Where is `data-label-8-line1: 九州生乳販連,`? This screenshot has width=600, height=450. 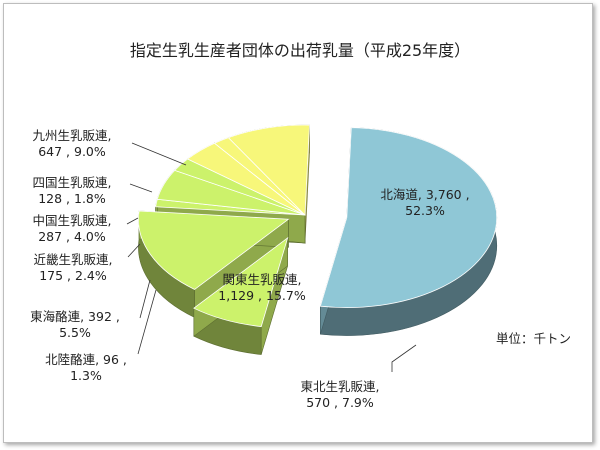 data-label-8-line1: 九州生乳販連, is located at coordinates (72, 135).